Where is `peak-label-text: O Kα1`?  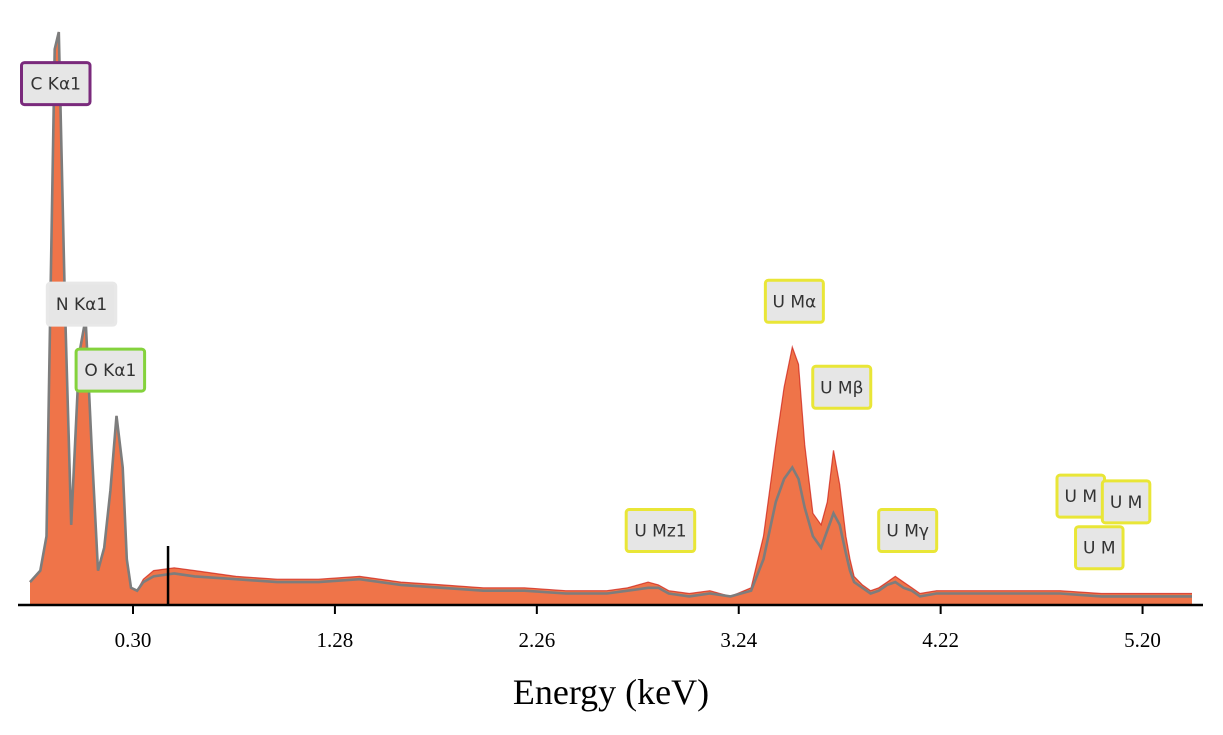 peak-label-text: O Kα1 is located at coordinates (110, 371).